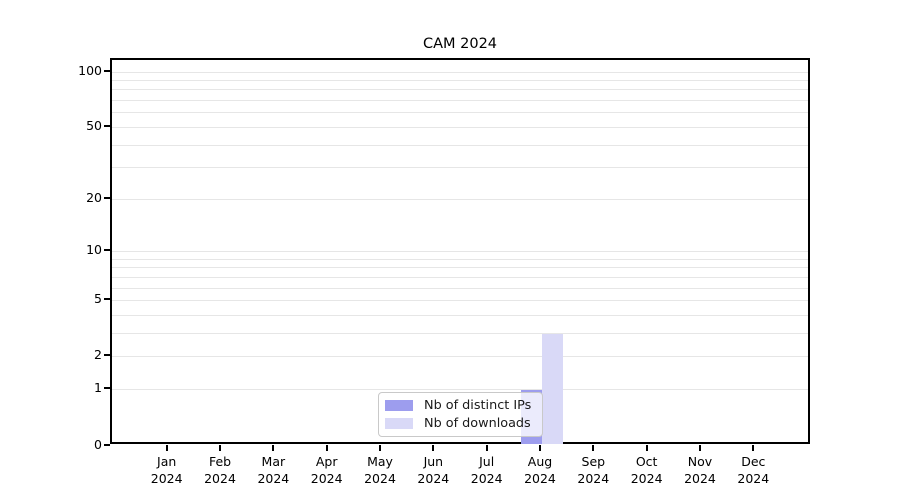  I want to click on y-axis-tick-label: 5, so click(98, 299).